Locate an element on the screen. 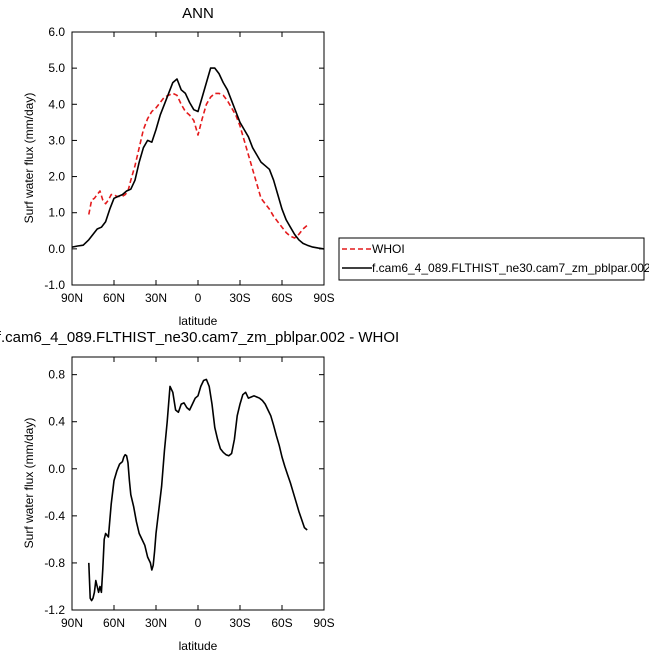 The image size is (649, 657). legend-box is located at coordinates (491, 259).